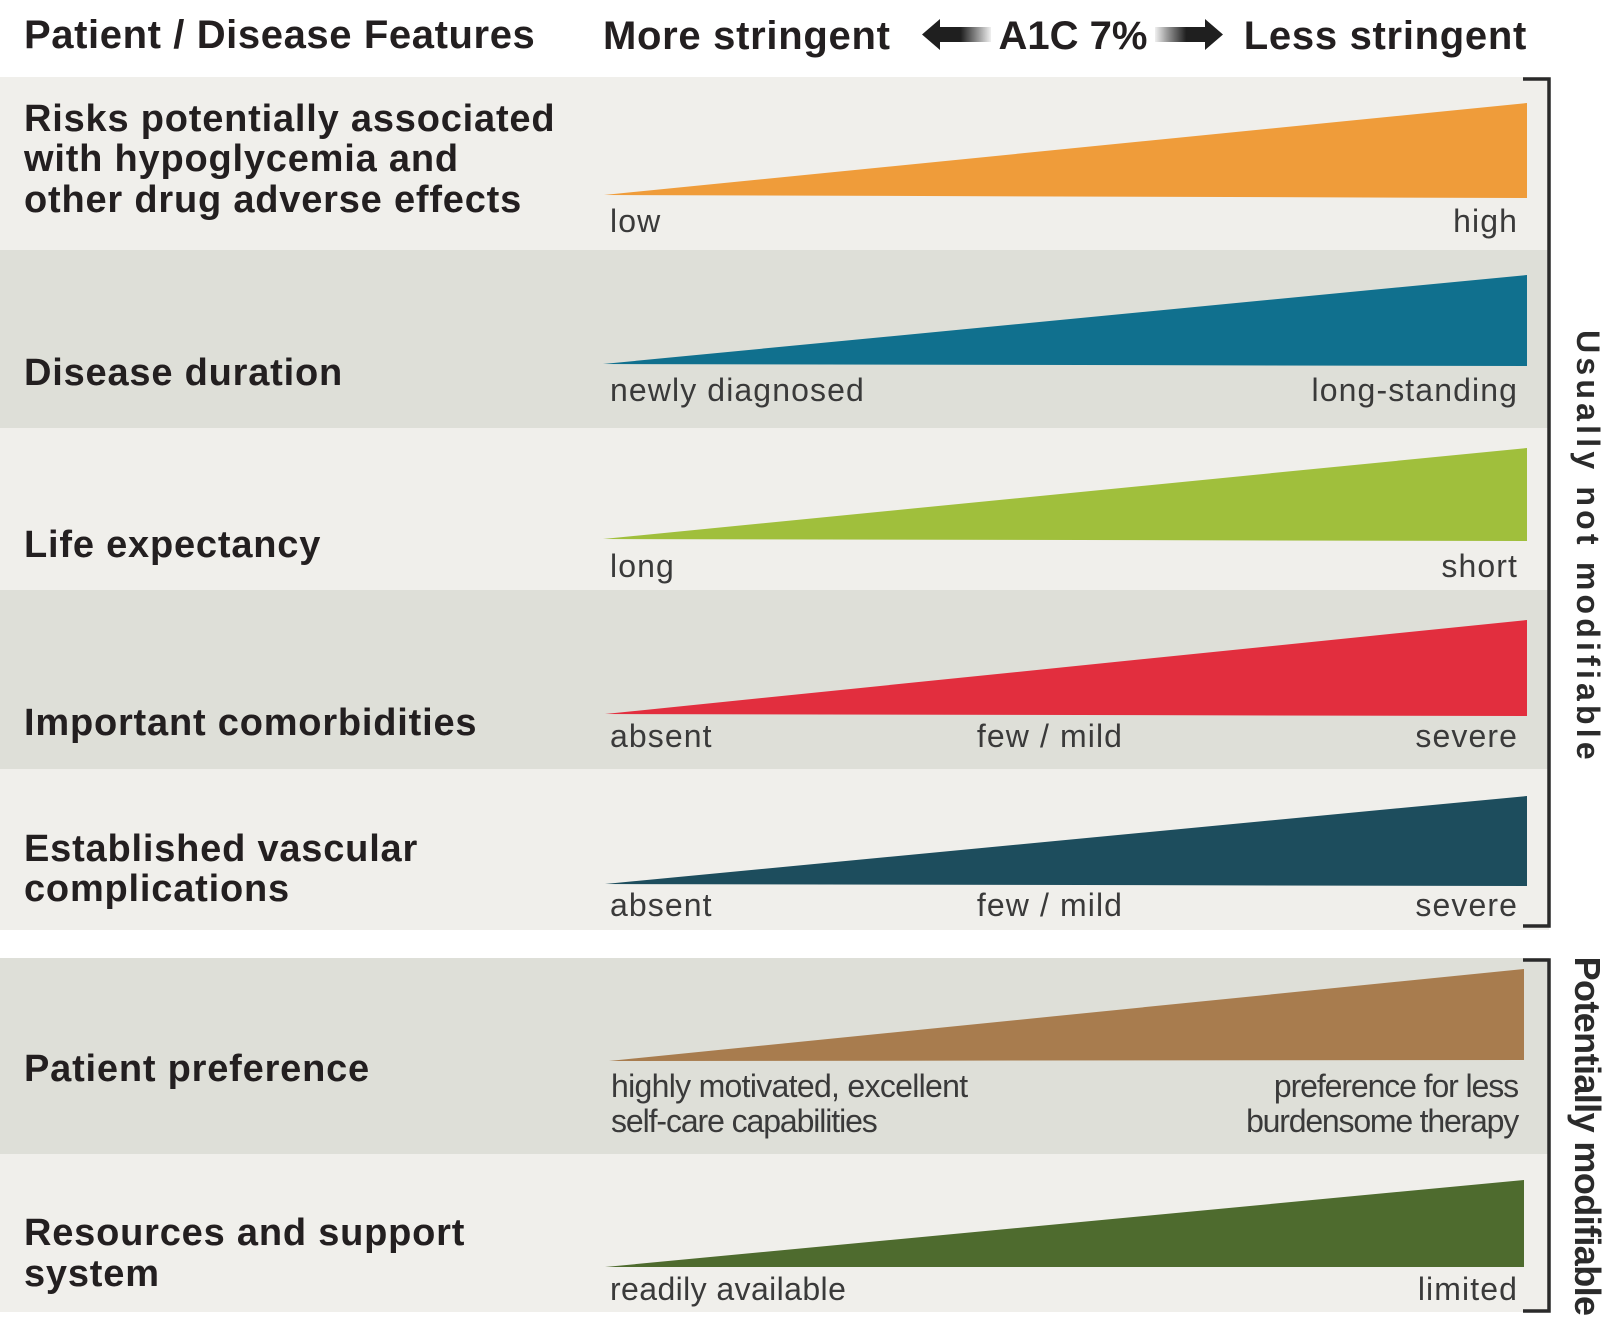 The width and height of the screenshot is (1607, 1320). Describe the element at coordinates (1587, 1136) in the screenshot. I see `svg-text: Potentially modifiable` at that location.